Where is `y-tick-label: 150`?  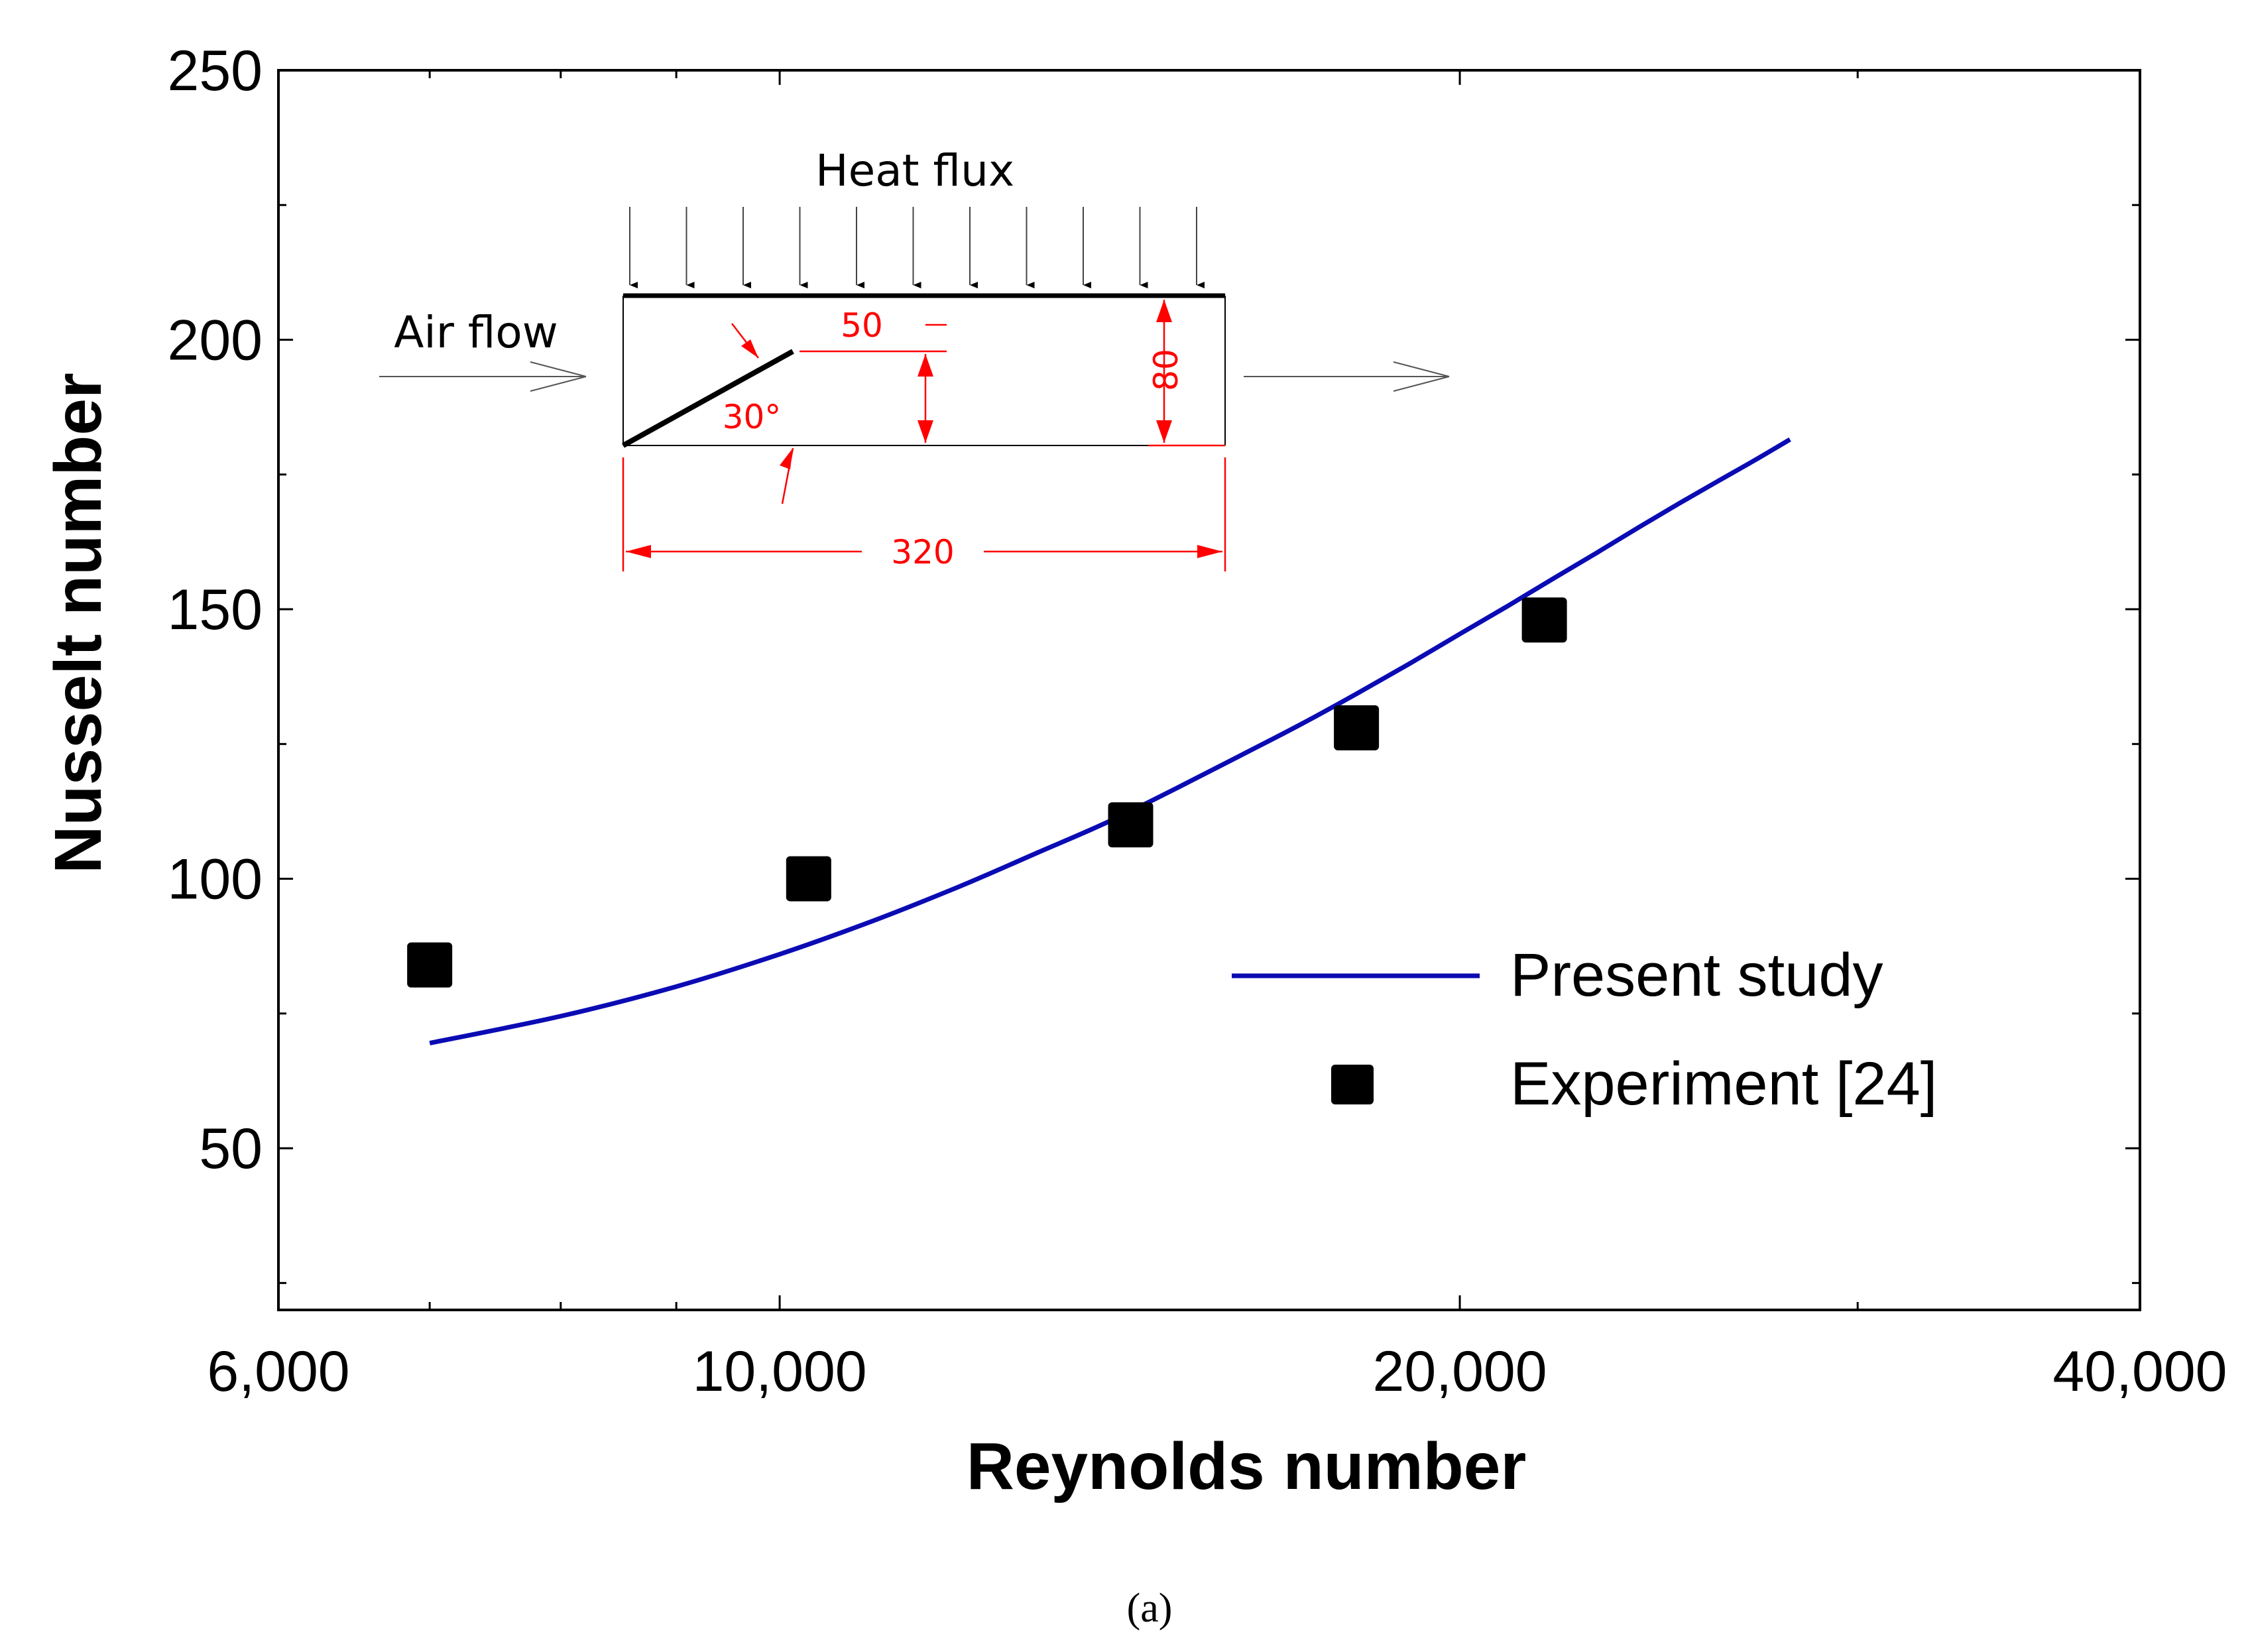 y-tick-label: 150 is located at coordinates (216, 610).